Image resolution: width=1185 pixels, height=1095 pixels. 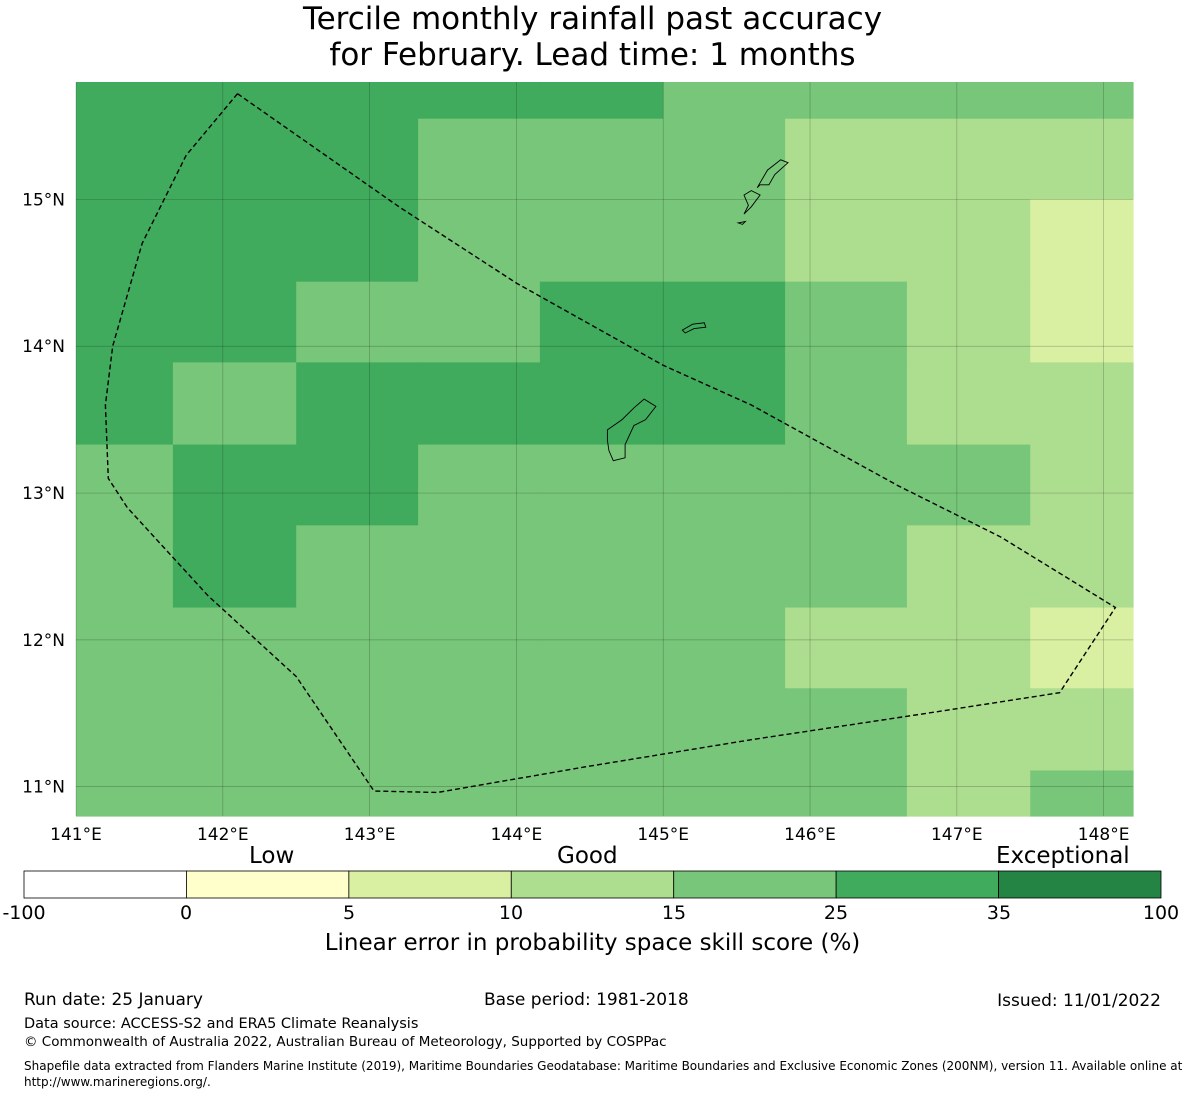 What do you see at coordinates (113, 1000) in the screenshot?
I see `run-date: Run date: 25 January` at bounding box center [113, 1000].